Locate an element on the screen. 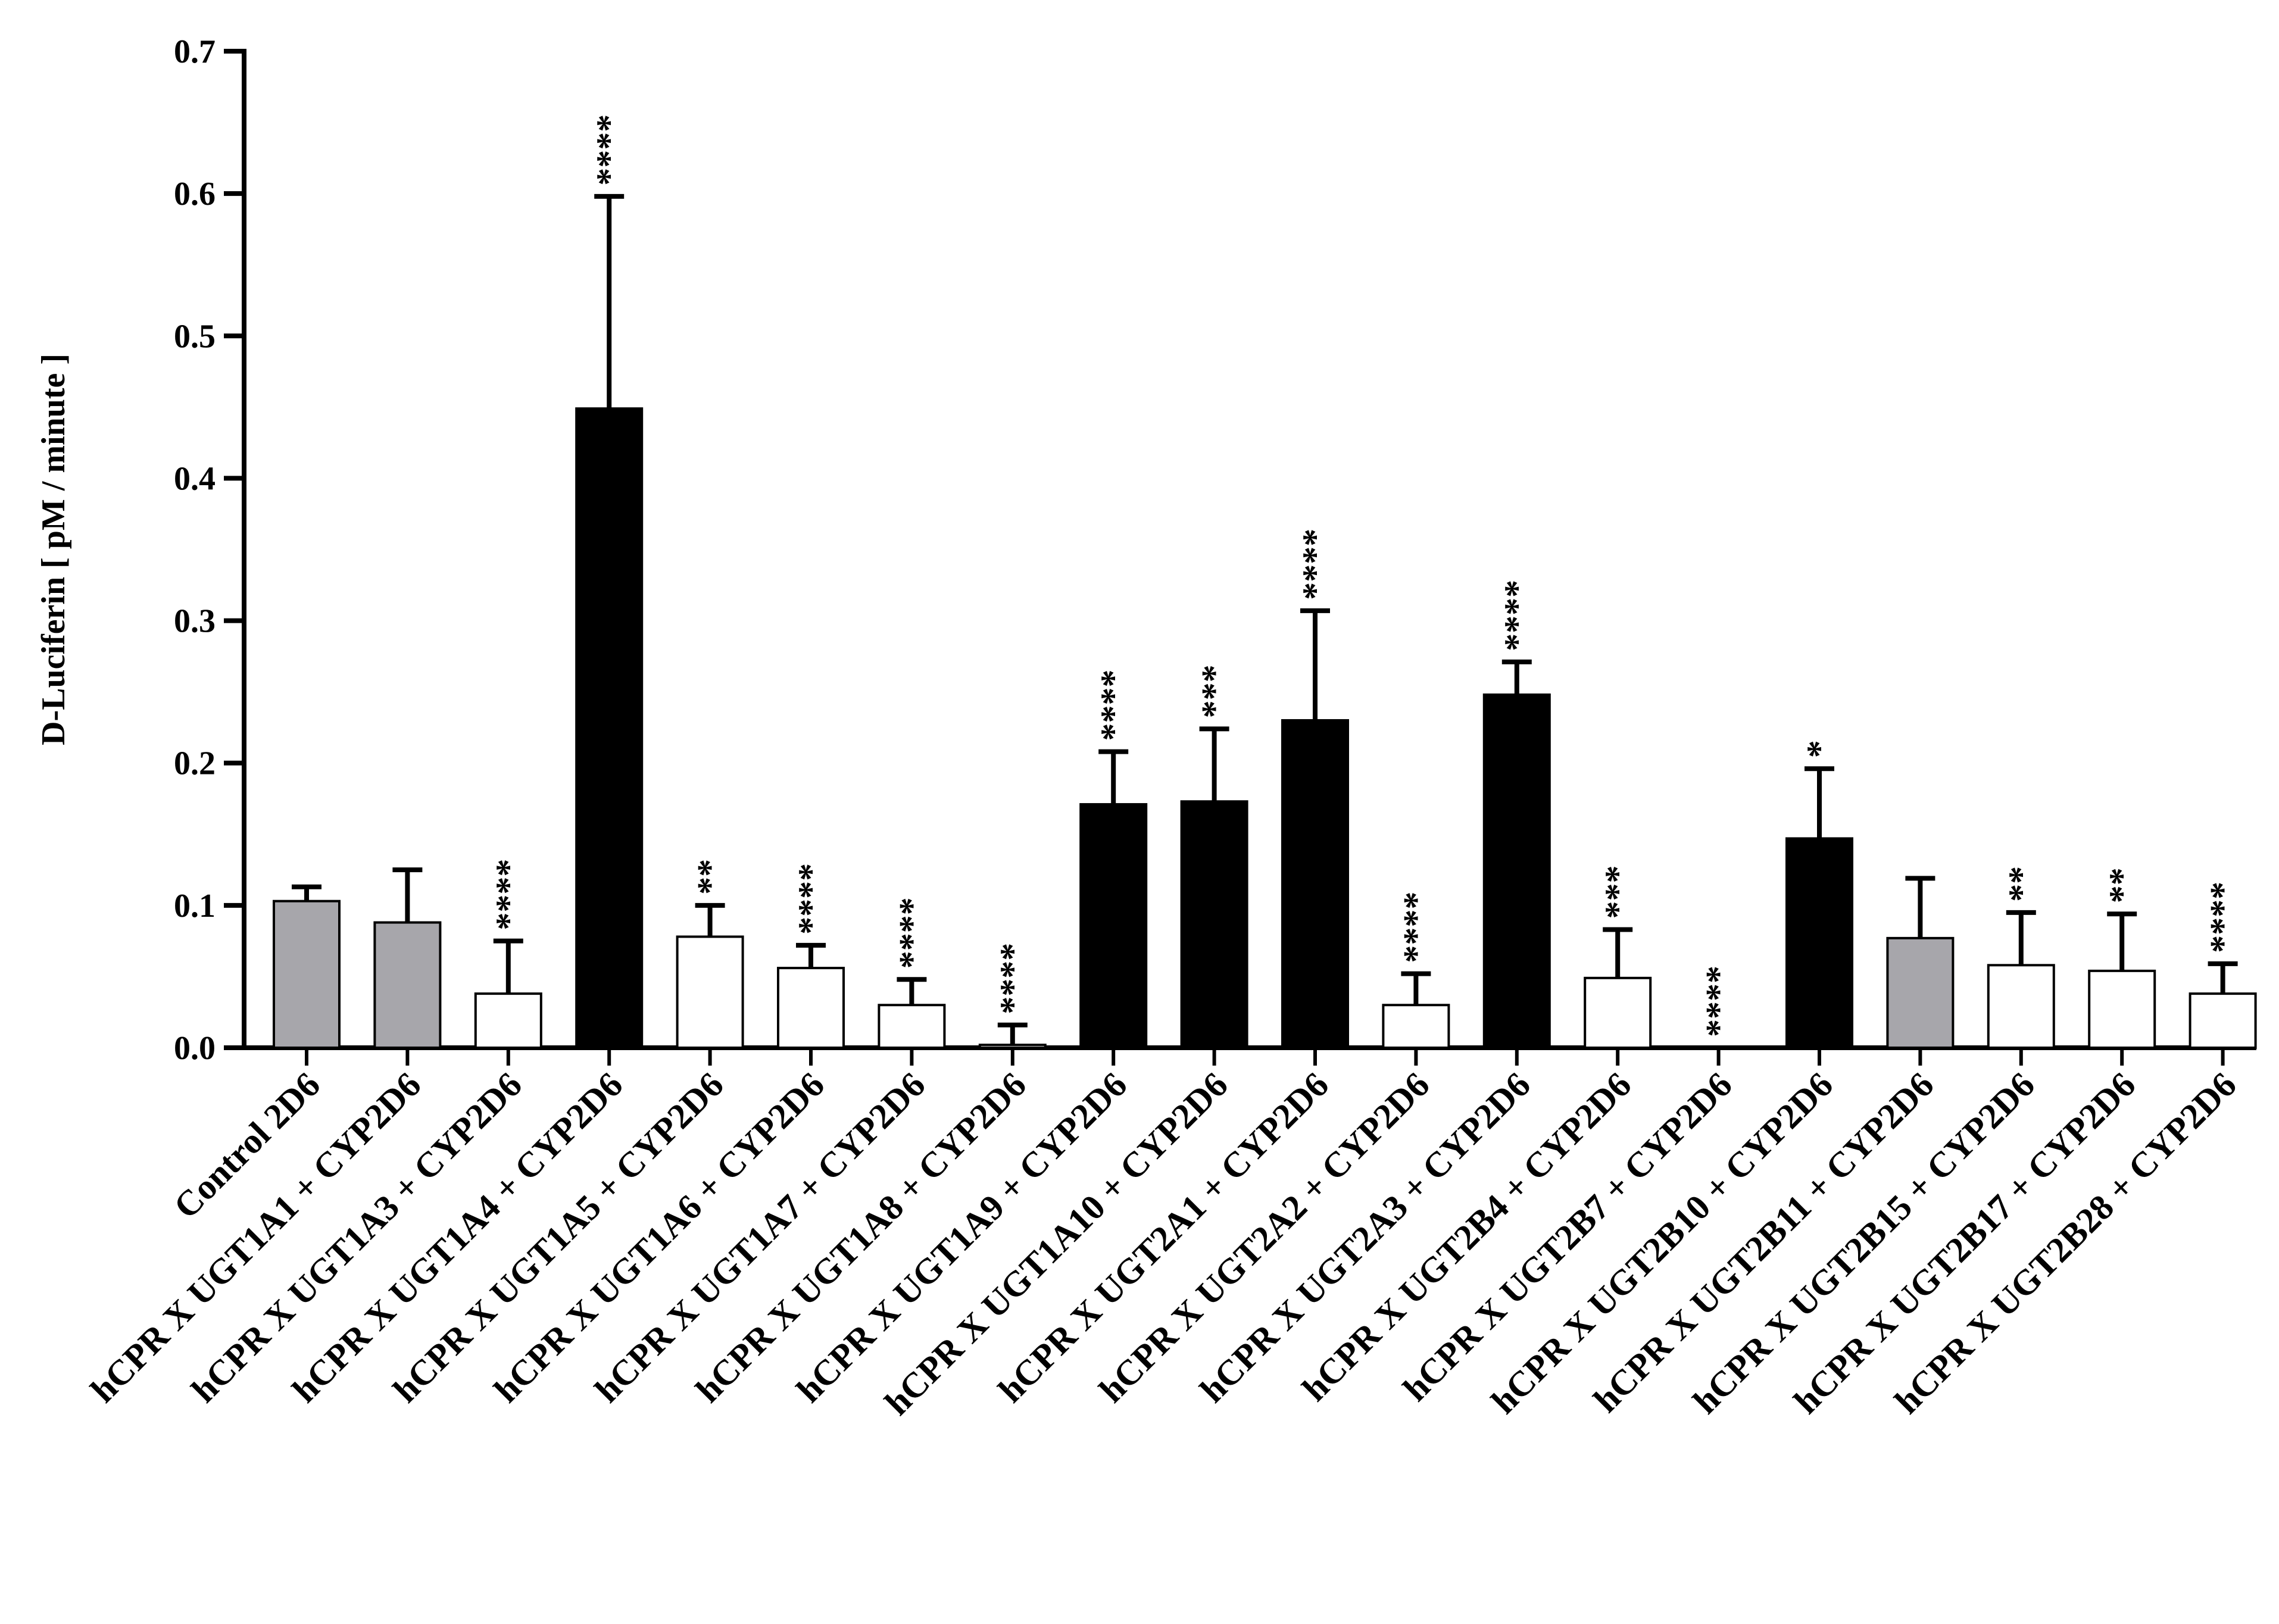  y-tick-label: 0.1 is located at coordinates (195, 907).